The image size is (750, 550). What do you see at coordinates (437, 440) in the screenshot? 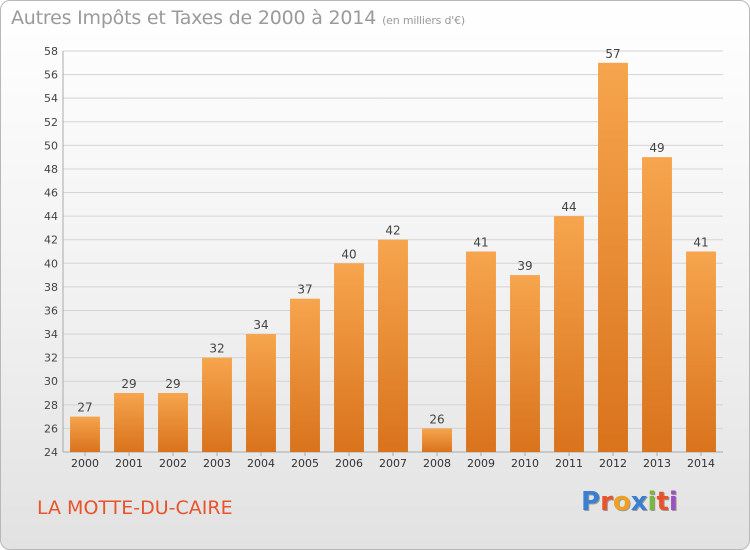
I see `bar-2008` at bounding box center [437, 440].